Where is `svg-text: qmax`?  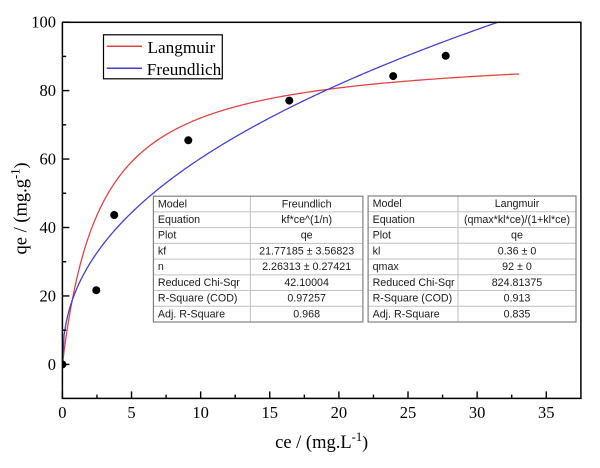 svg-text: qmax is located at coordinates (386, 267).